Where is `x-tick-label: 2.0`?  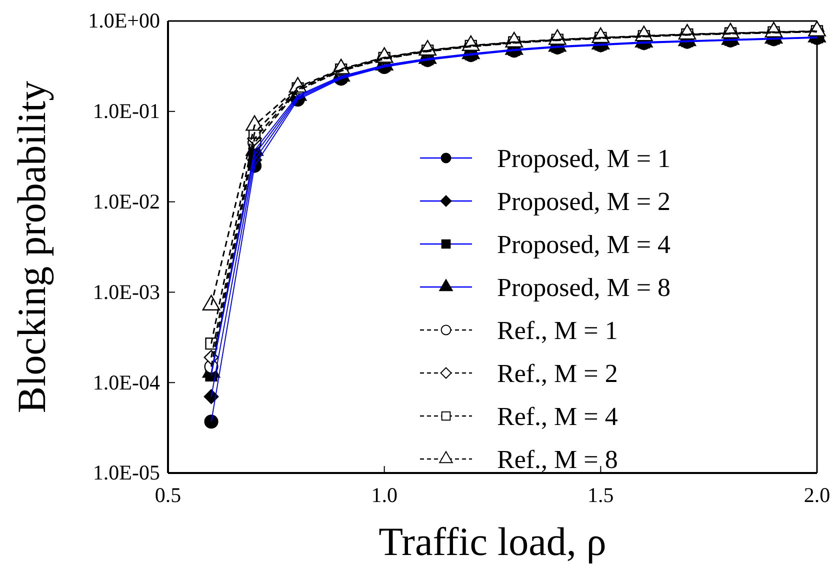 x-tick-label: 2.0 is located at coordinates (817, 494).